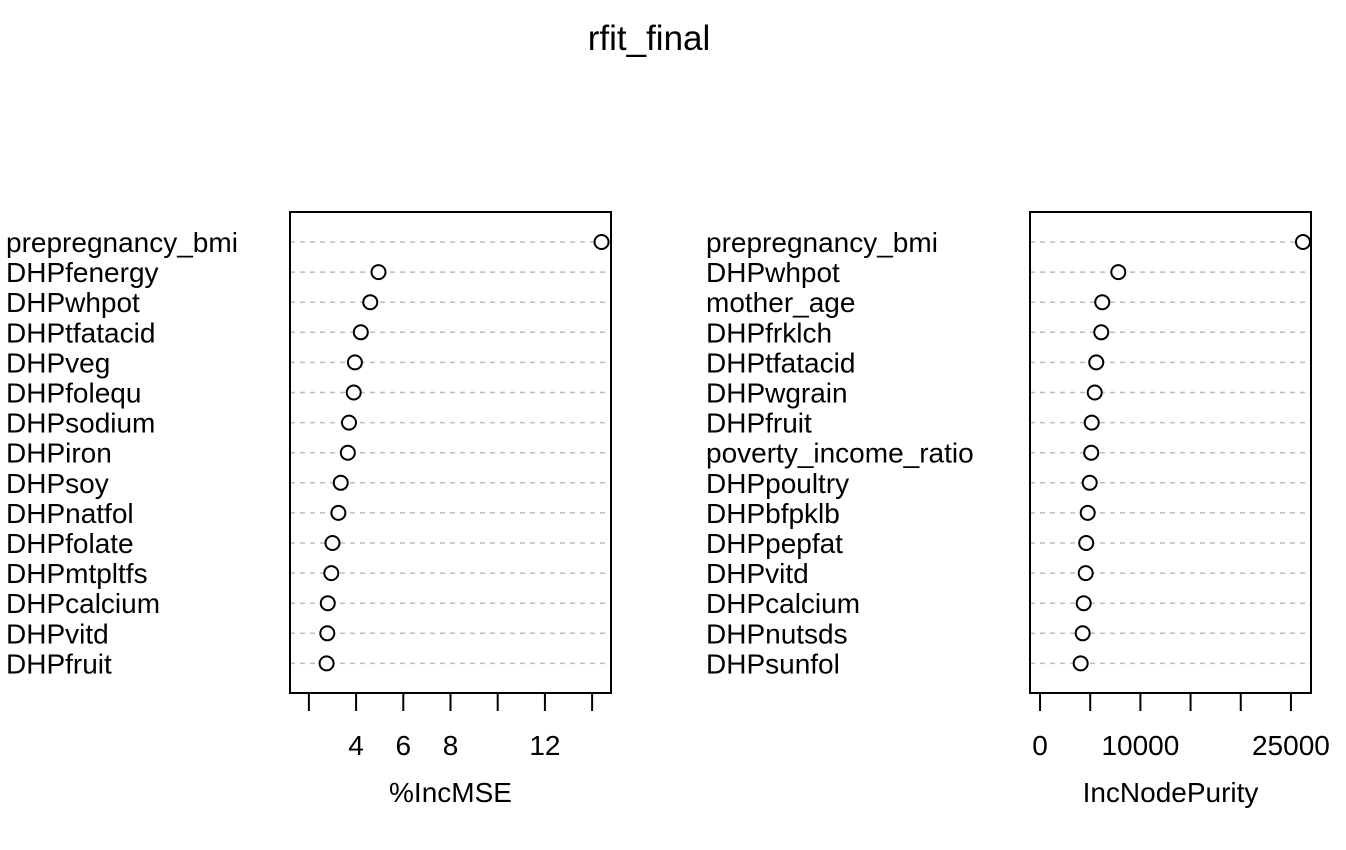  What do you see at coordinates (777, 393) in the screenshot?
I see `variable-label-DHPwgrain: DHPwgrain` at bounding box center [777, 393].